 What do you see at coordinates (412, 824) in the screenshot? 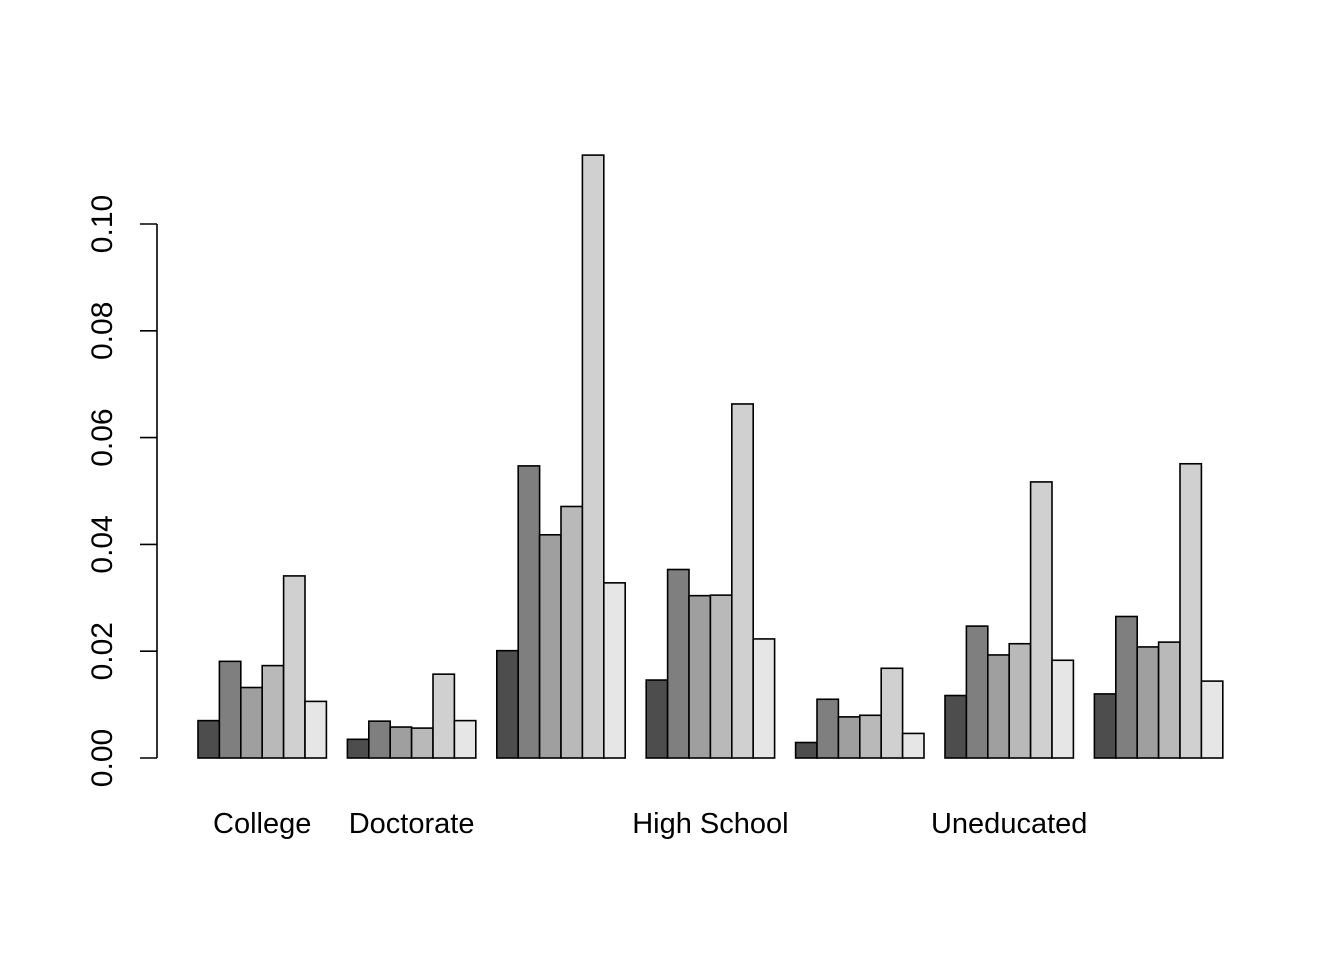
I see `category-label: Doctorate` at bounding box center [412, 824].